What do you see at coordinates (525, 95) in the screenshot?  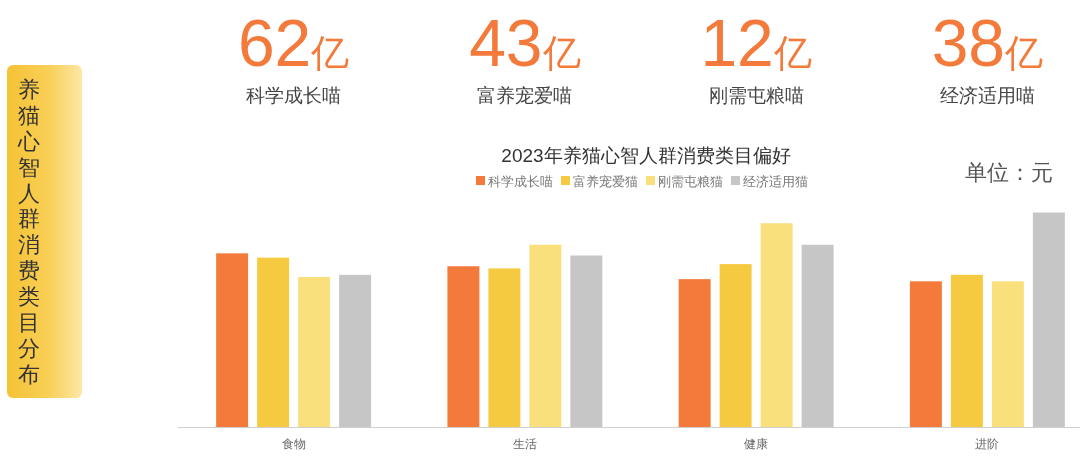 I see `text: 富养宠爱喵` at bounding box center [525, 95].